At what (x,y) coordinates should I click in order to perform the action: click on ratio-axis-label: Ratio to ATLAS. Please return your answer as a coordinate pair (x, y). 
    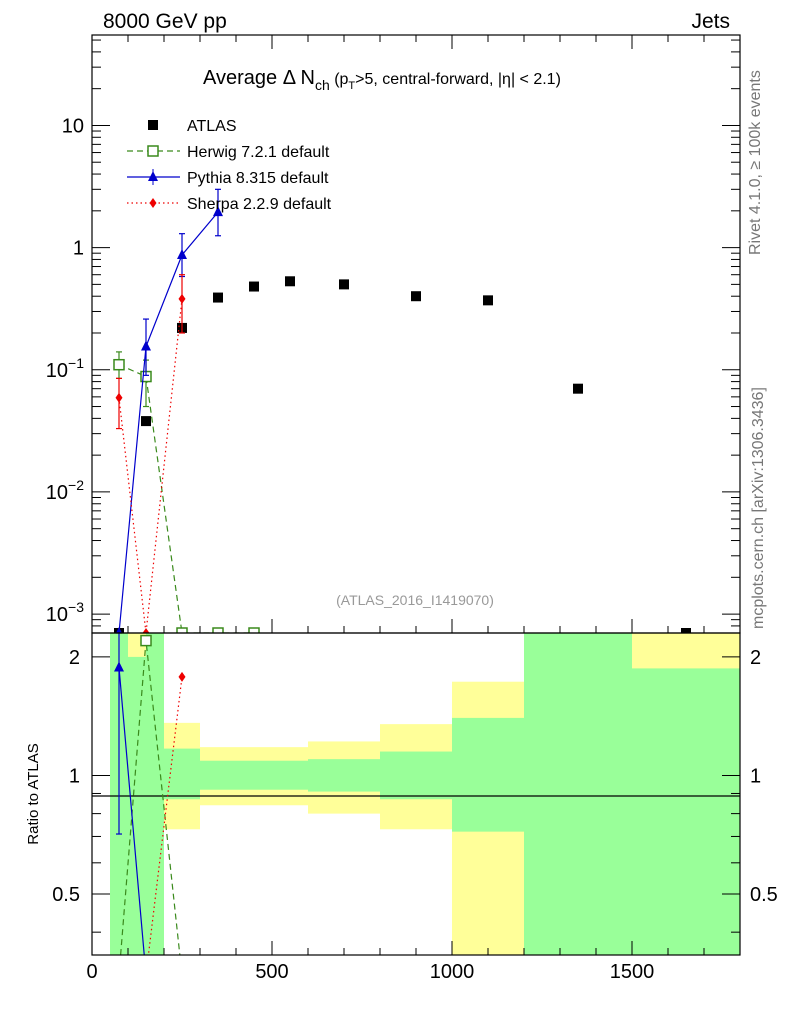
    Looking at the image, I should click on (33, 793).